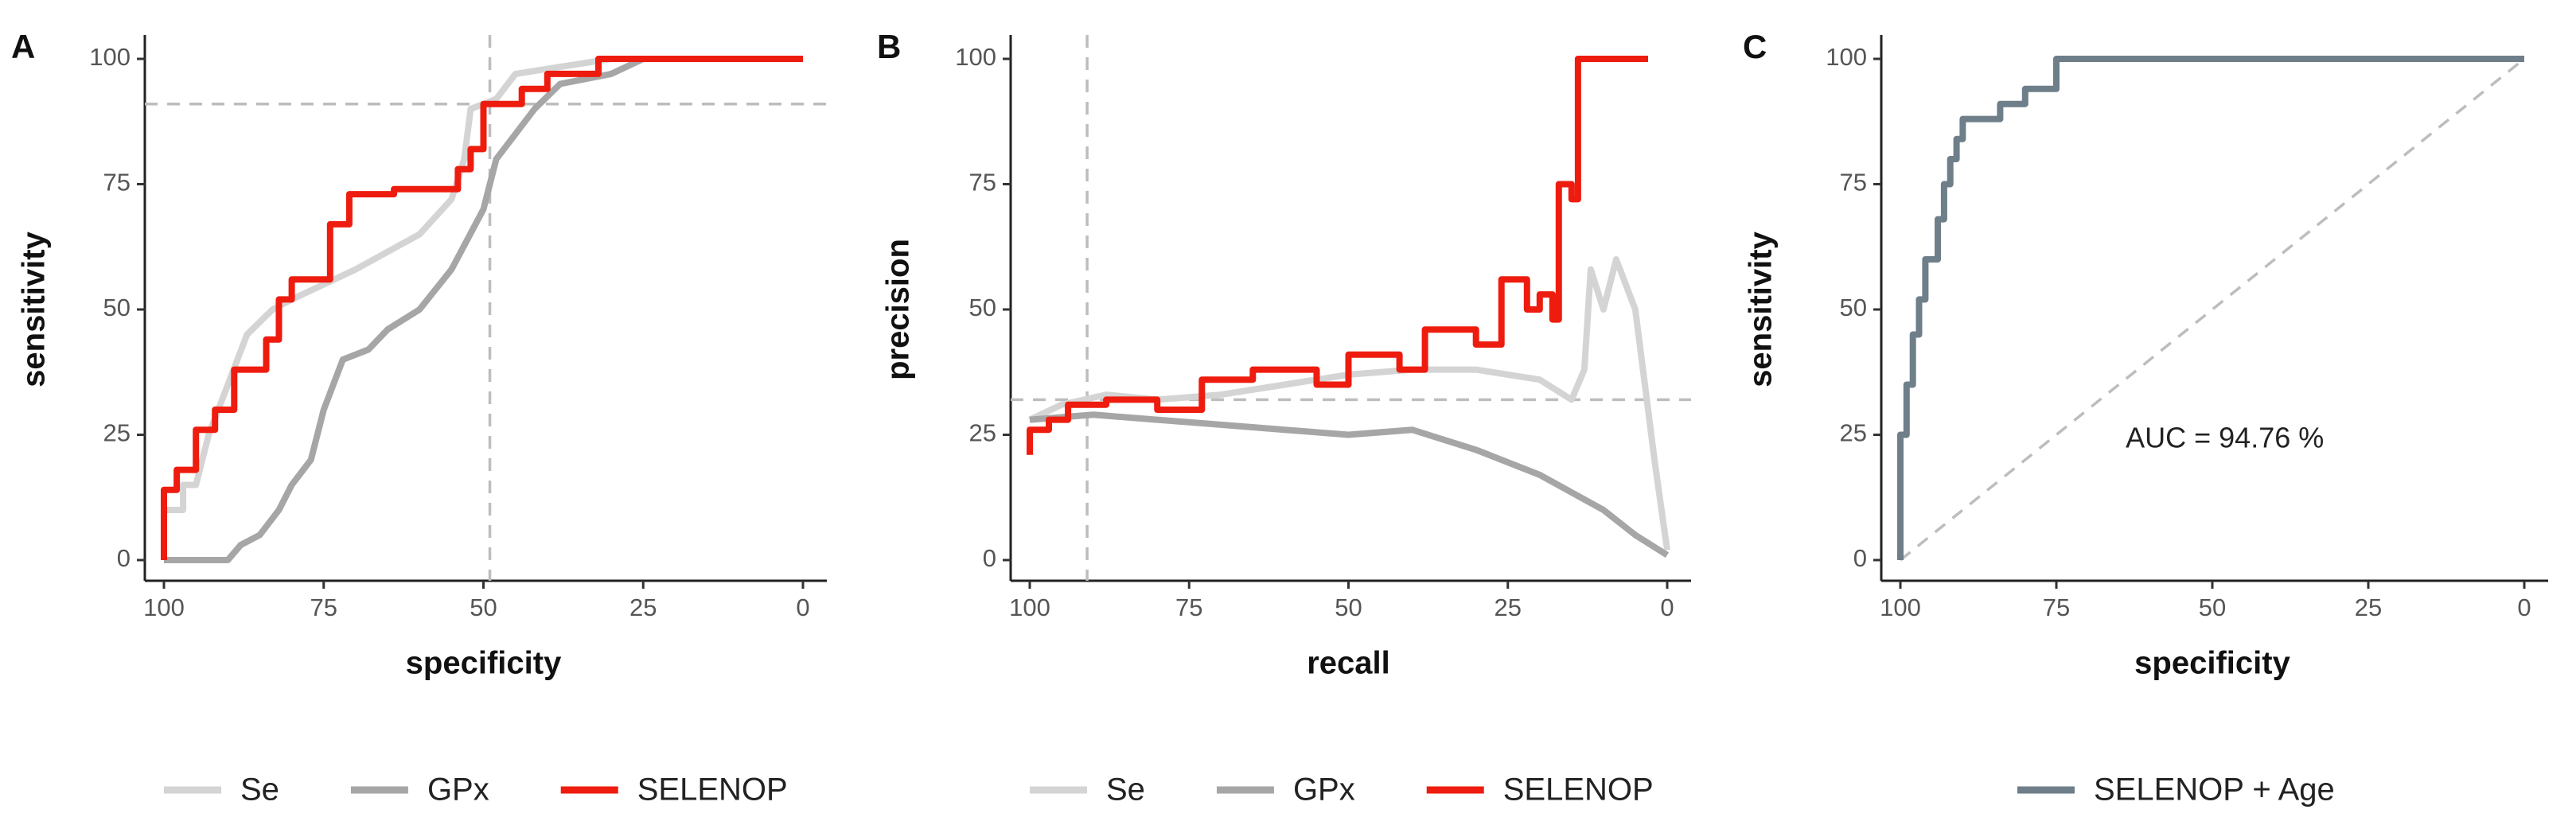 The image size is (2576, 825). I want to click on y-axis-title: precision, so click(898, 309).